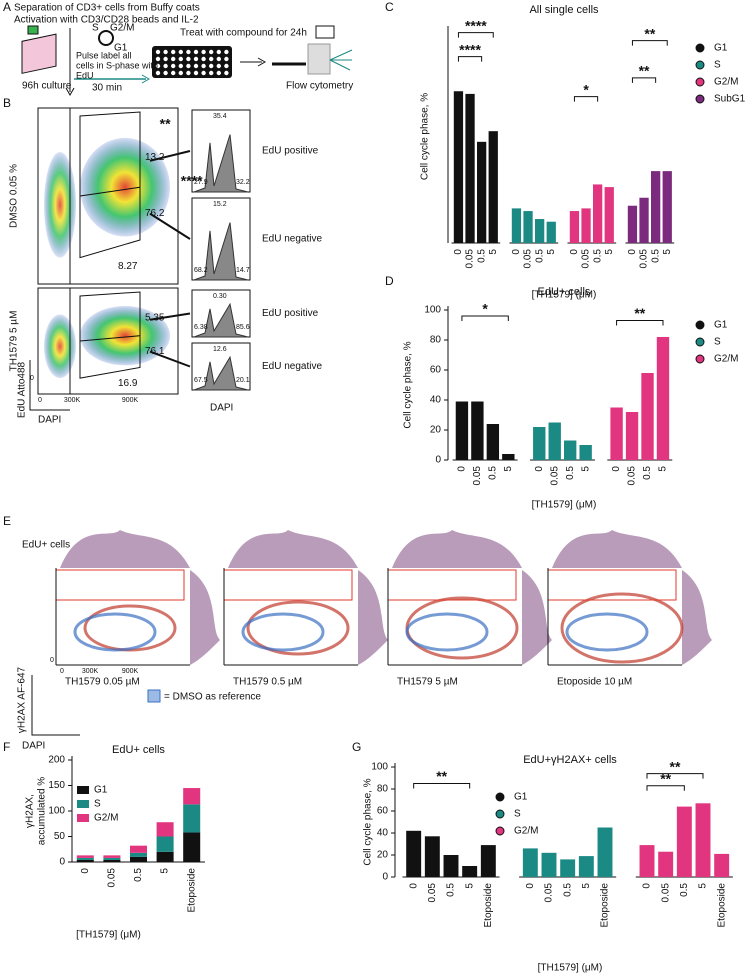 The height and width of the screenshot is (977, 752). What do you see at coordinates (56, 811) in the screenshot?
I see `y-tick-label: 100` at bounding box center [56, 811].